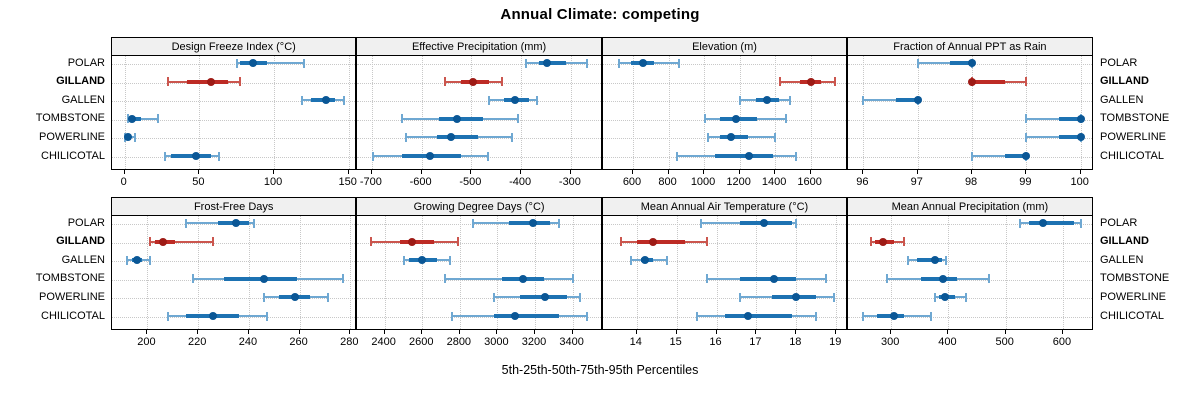 Image resolution: width=1200 pixels, height=400 pixels. I want to click on row-label-left-chilicotal: CHILICOTAL, so click(73, 155).